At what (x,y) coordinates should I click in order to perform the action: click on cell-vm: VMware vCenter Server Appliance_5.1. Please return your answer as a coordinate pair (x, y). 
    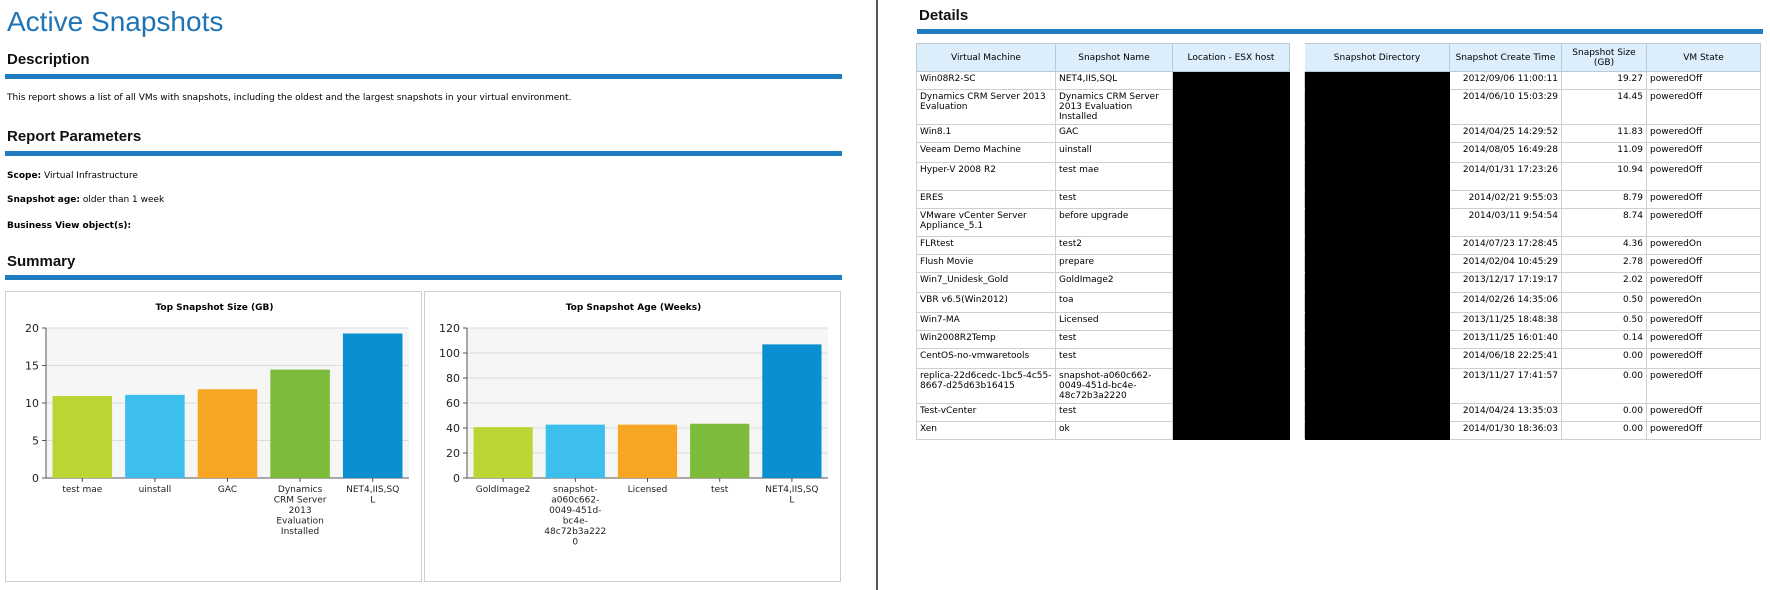
    Looking at the image, I should click on (986, 222).